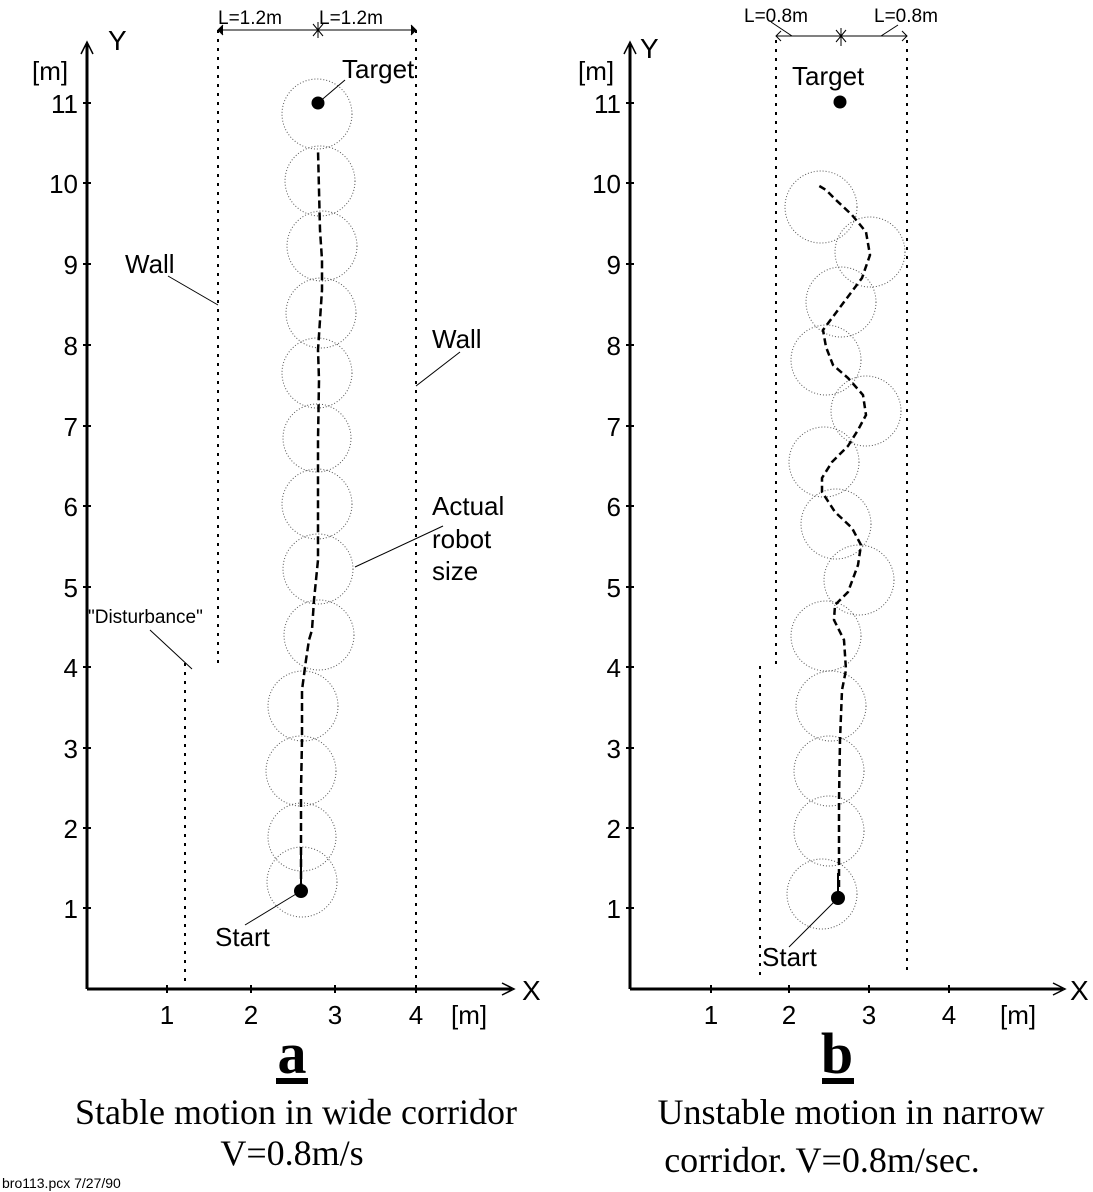 This screenshot has width=1093, height=1192. I want to click on panel-a-target-label: Target, so click(378, 69).